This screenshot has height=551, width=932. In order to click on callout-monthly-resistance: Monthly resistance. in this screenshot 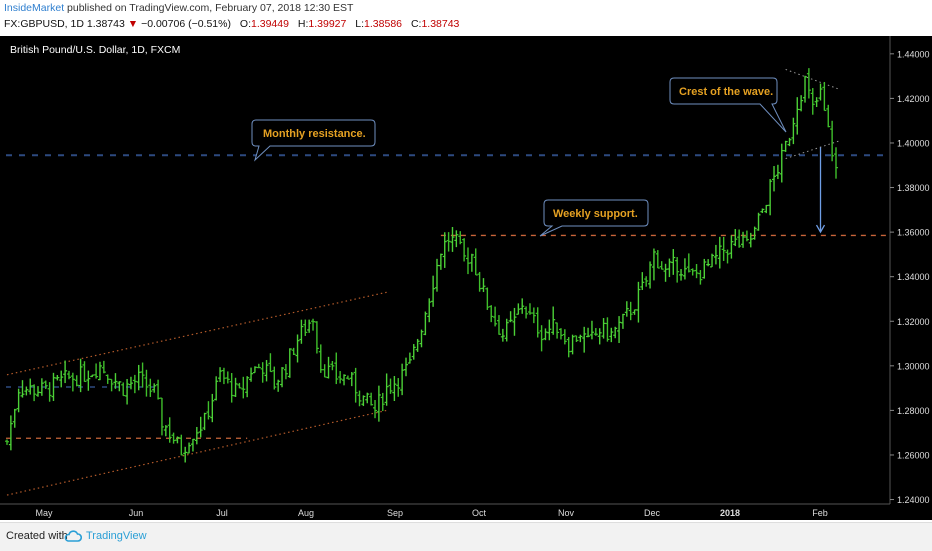, I will do `click(313, 140)`.